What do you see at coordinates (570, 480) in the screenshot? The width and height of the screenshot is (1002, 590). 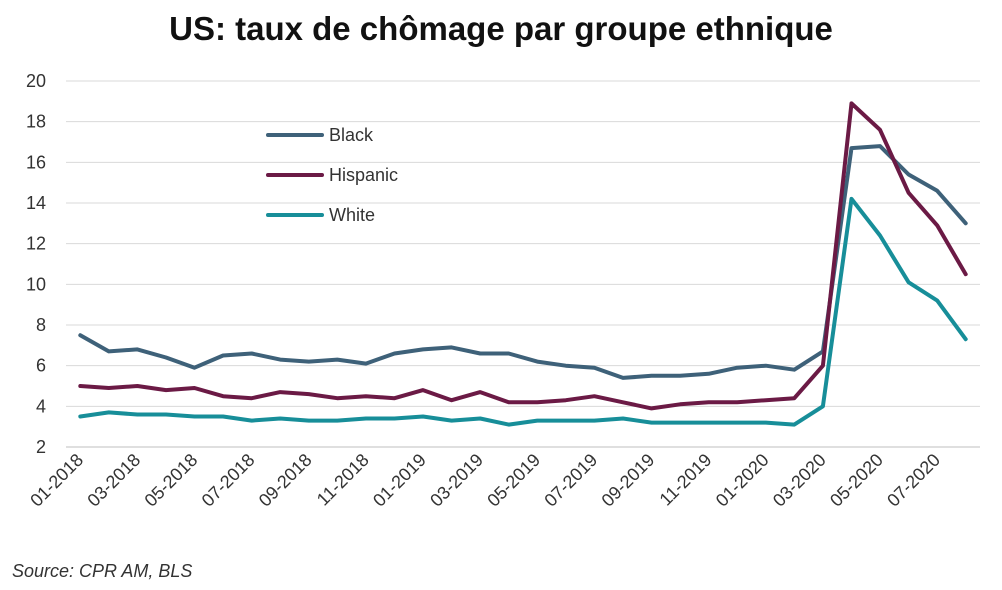 I see `x-tick-label: 07-2019` at bounding box center [570, 480].